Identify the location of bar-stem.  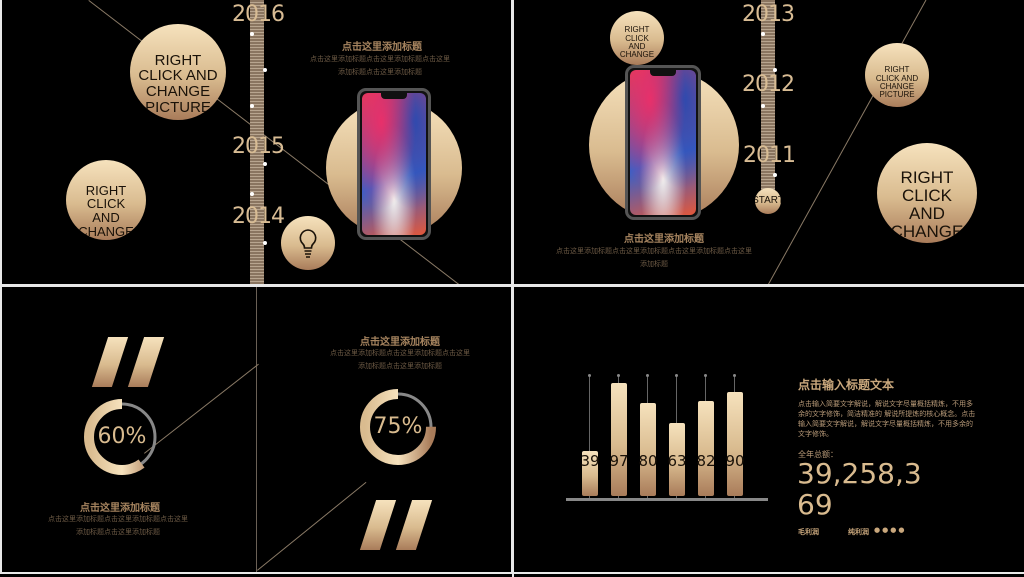
(589, 437).